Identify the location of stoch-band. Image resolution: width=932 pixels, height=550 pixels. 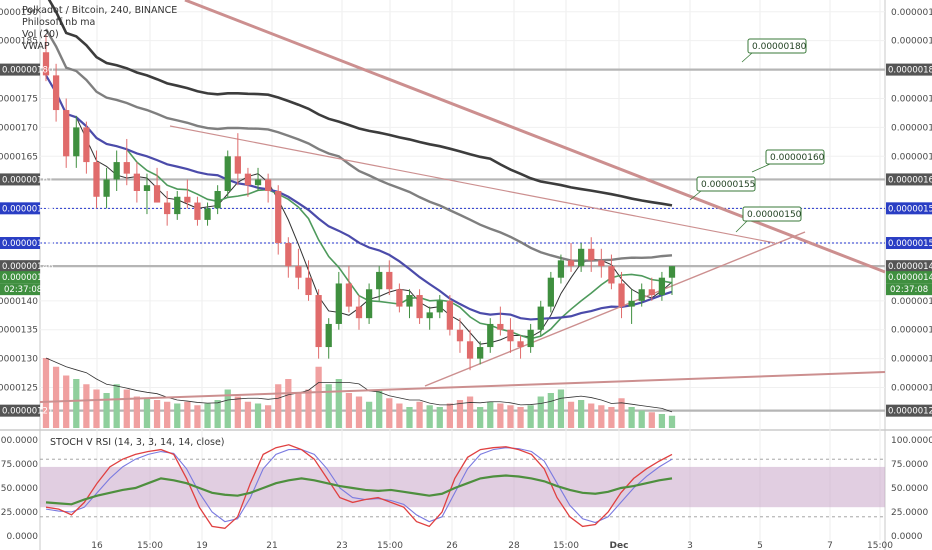
(462, 487).